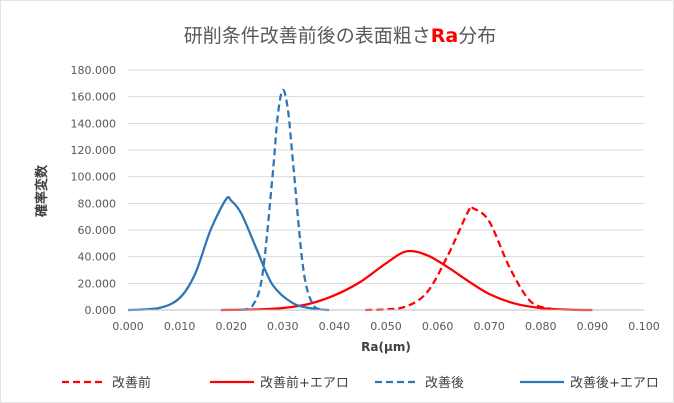  What do you see at coordinates (438, 326) in the screenshot?
I see `x-tick-label: 0.060` at bounding box center [438, 326].